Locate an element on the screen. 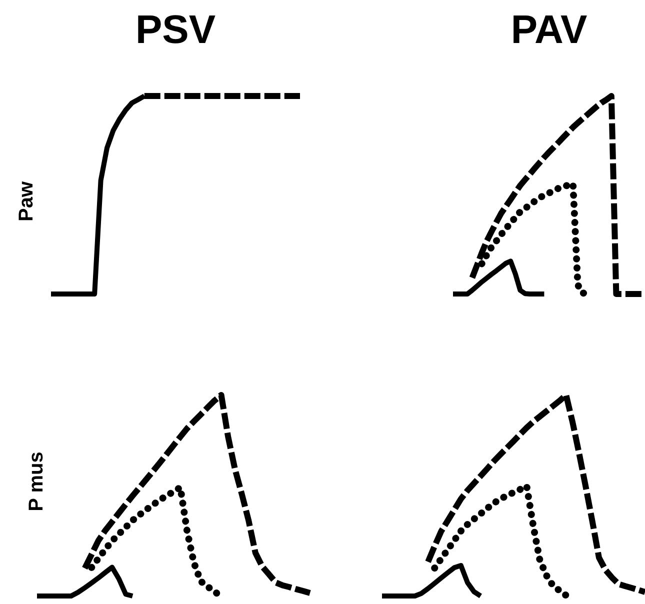 The width and height of the screenshot is (645, 604). y-axis-title: Paw is located at coordinates (26, 201).